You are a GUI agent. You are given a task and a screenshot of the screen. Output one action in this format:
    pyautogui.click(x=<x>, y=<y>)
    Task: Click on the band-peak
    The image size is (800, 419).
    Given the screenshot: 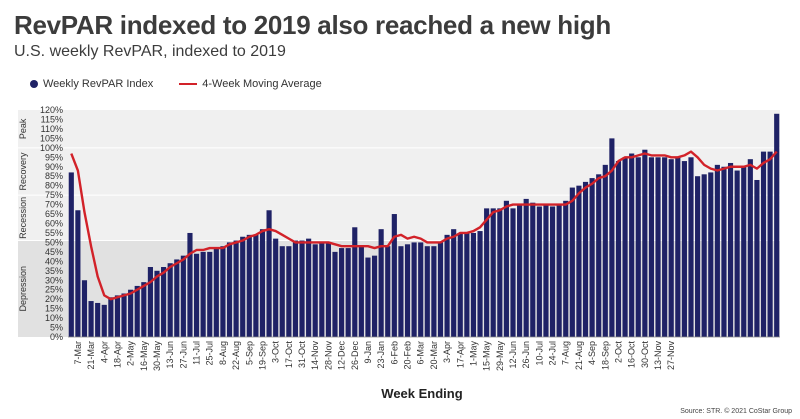 What is the action you would take?
    pyautogui.click(x=399, y=129)
    